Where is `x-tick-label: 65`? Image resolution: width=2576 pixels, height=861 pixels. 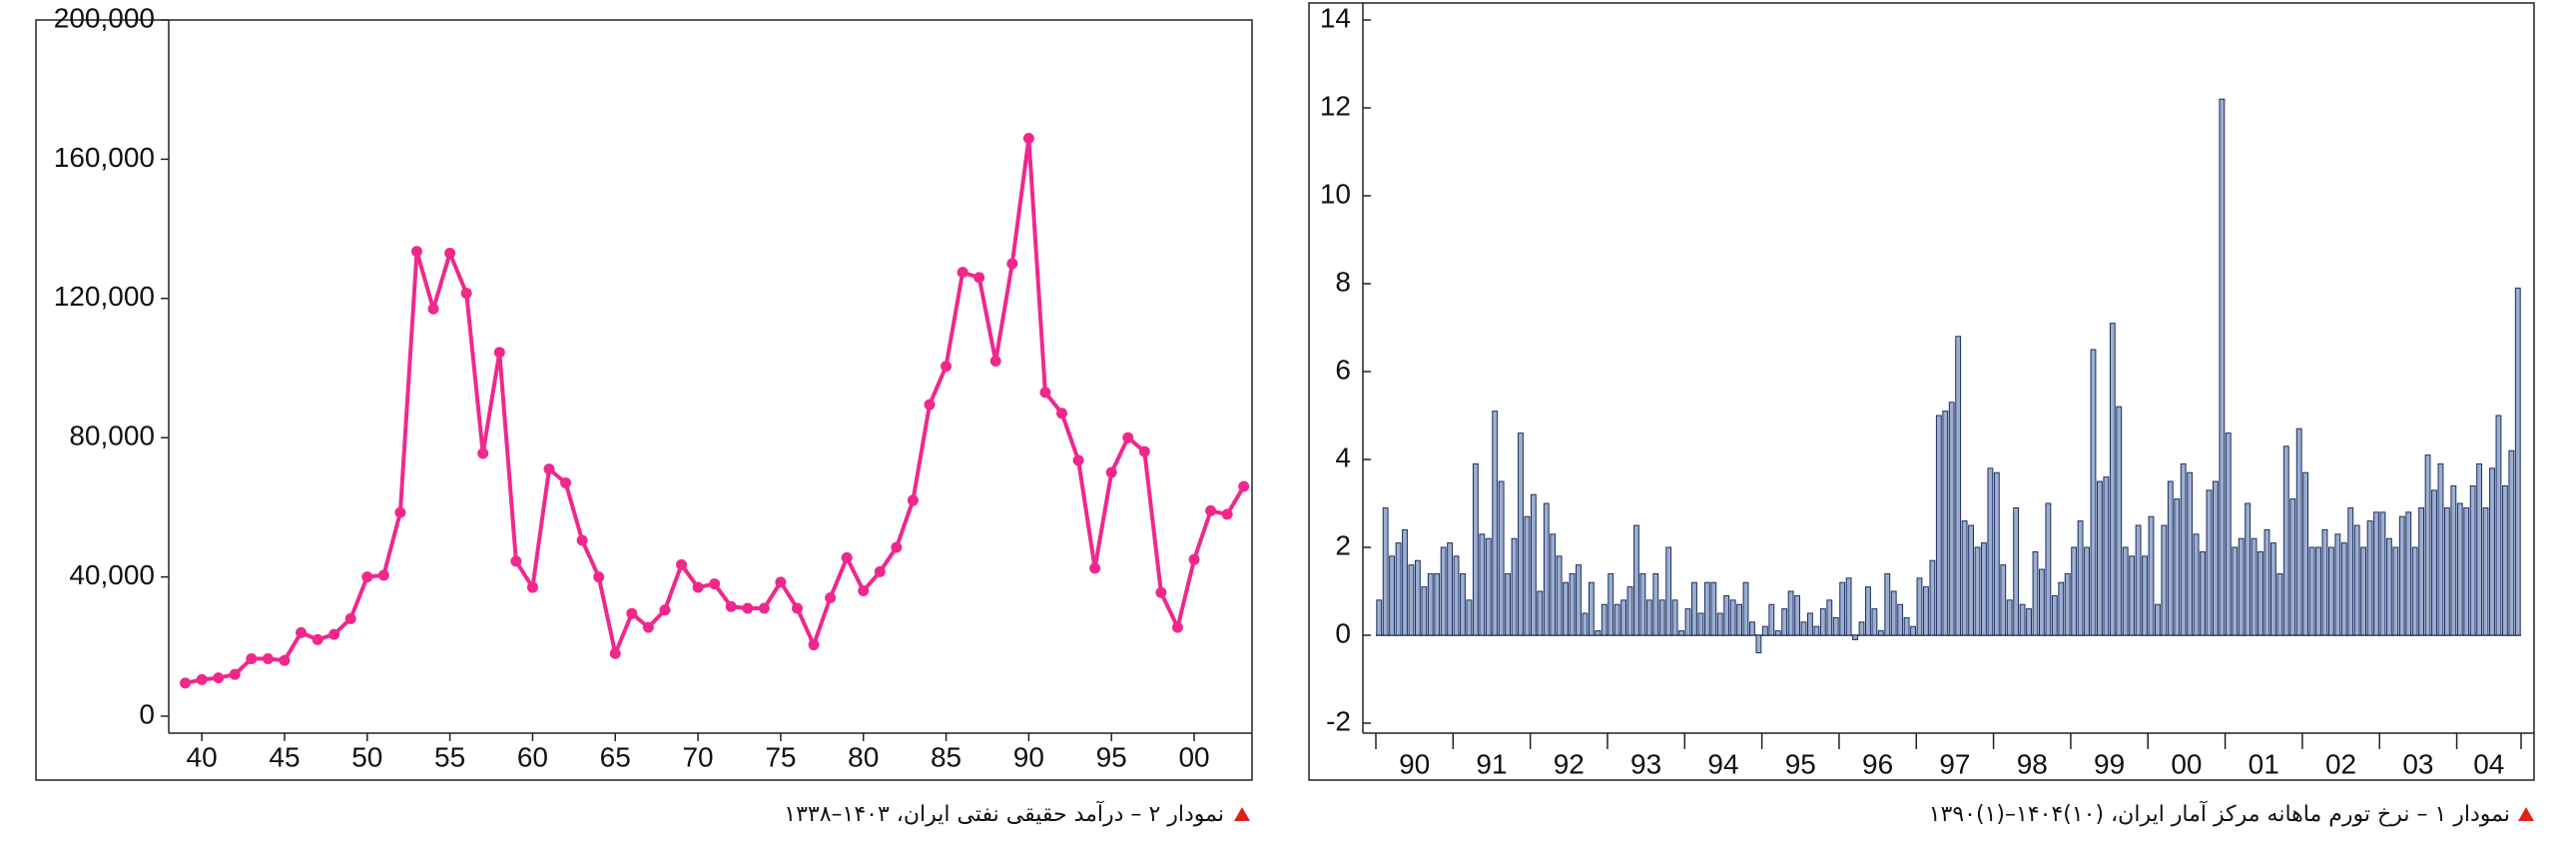
x-tick-label: 65 is located at coordinates (616, 756).